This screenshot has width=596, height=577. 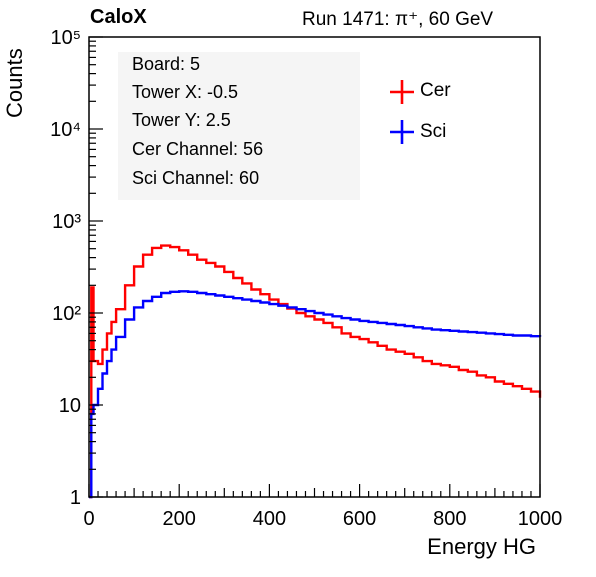 I want to click on brand-label: CaloX, so click(x=118, y=17).